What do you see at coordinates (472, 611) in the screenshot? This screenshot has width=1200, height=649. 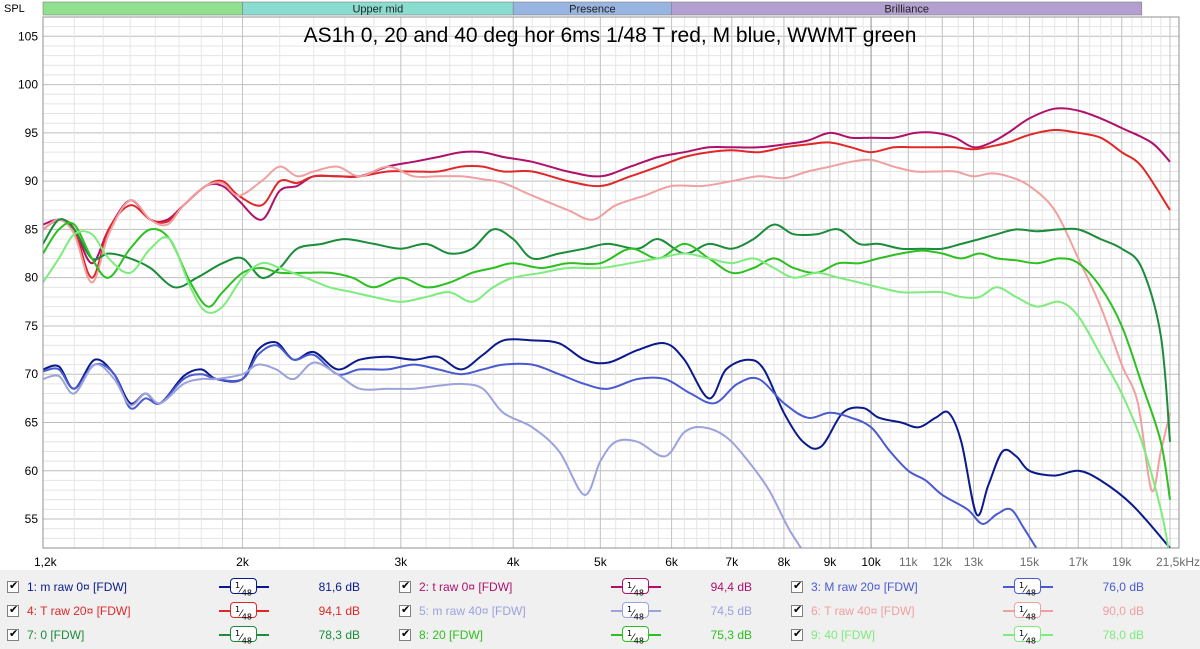 I see `legend-series-name: 5: m raw 40¤ [FDW]` at bounding box center [472, 611].